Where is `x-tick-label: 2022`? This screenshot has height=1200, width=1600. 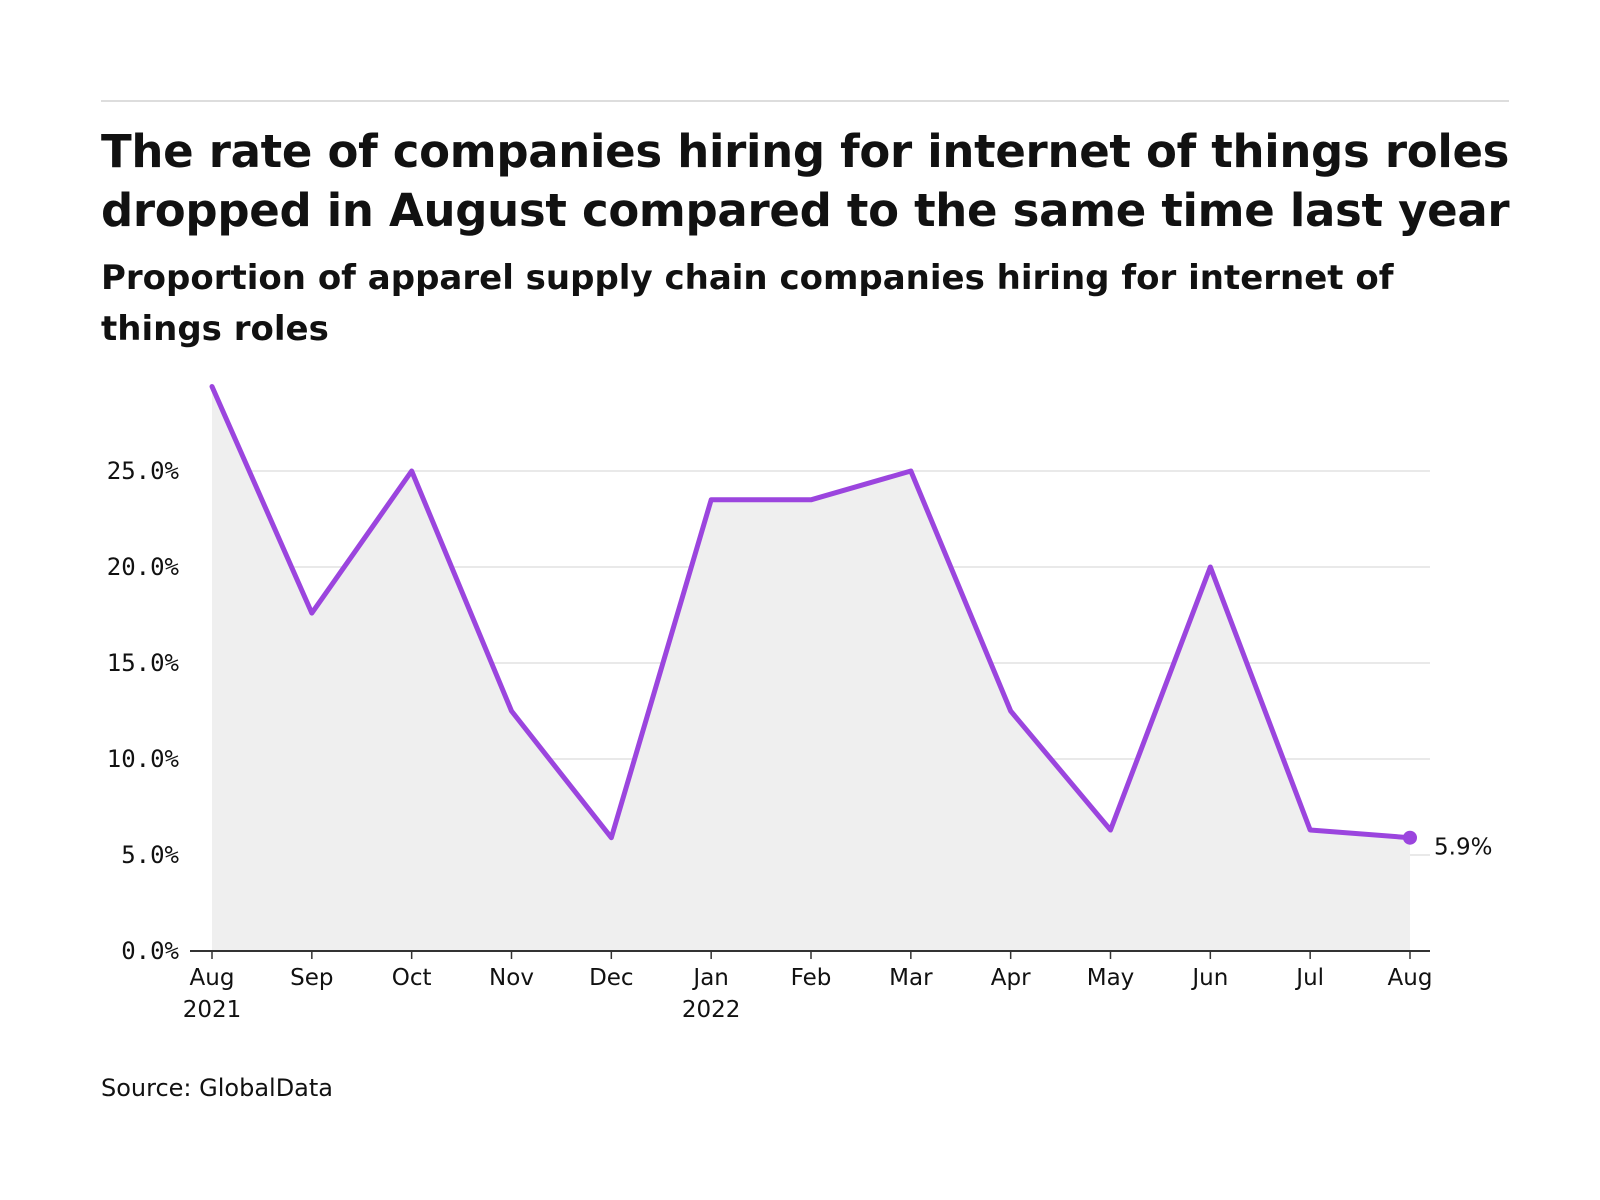
x-tick-label: 2022 is located at coordinates (711, 1010).